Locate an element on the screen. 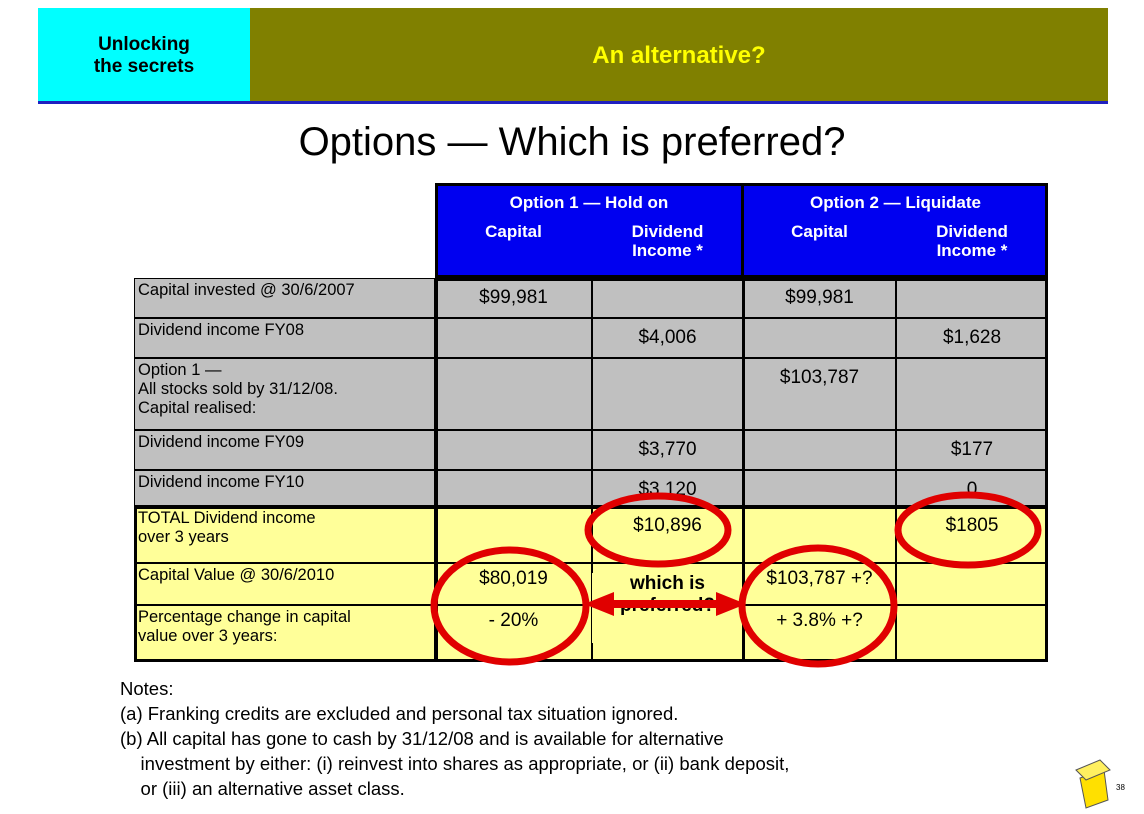 The height and width of the screenshot is (814, 1144). row-label: Dividend income FY10 is located at coordinates (284, 488).